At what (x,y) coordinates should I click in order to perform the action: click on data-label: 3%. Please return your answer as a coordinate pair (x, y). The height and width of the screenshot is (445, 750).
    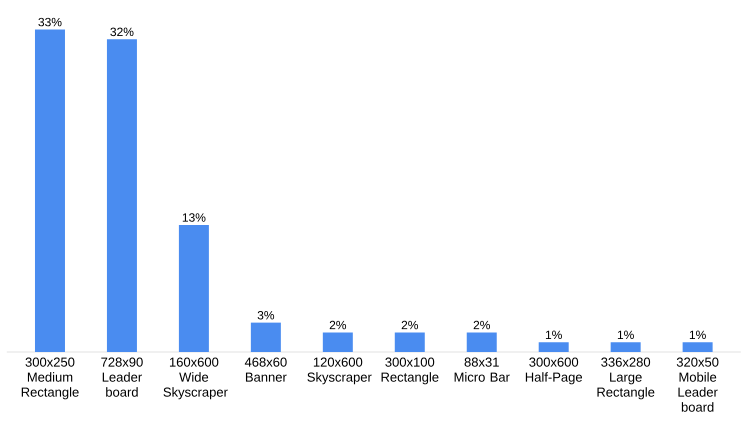
    Looking at the image, I should click on (266, 315).